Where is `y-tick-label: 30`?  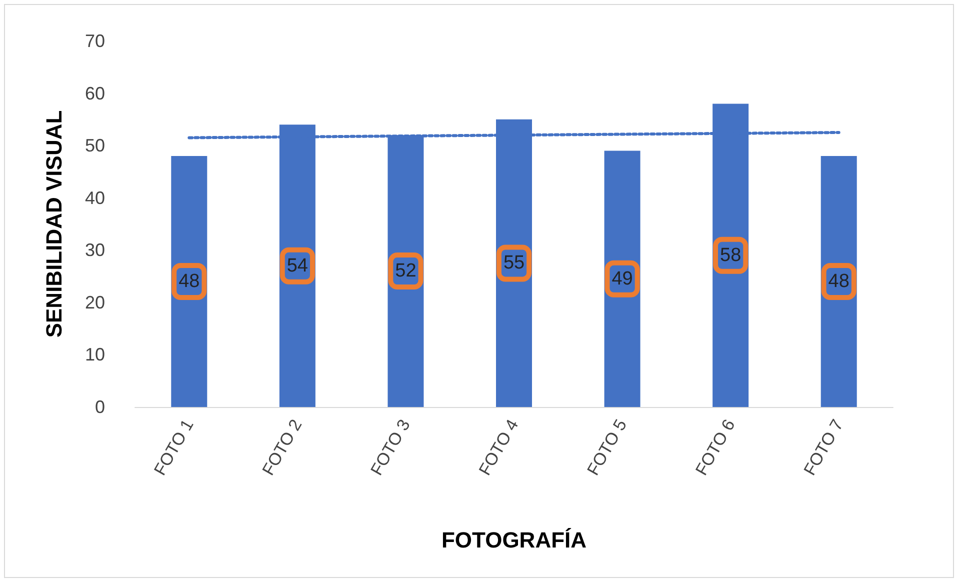 y-tick-label: 30 is located at coordinates (94, 250).